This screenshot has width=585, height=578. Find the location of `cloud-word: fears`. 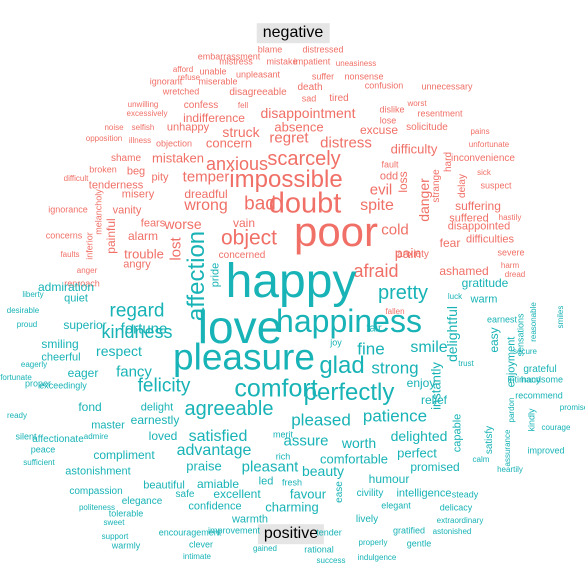

cloud-word: fears is located at coordinates (153, 223).